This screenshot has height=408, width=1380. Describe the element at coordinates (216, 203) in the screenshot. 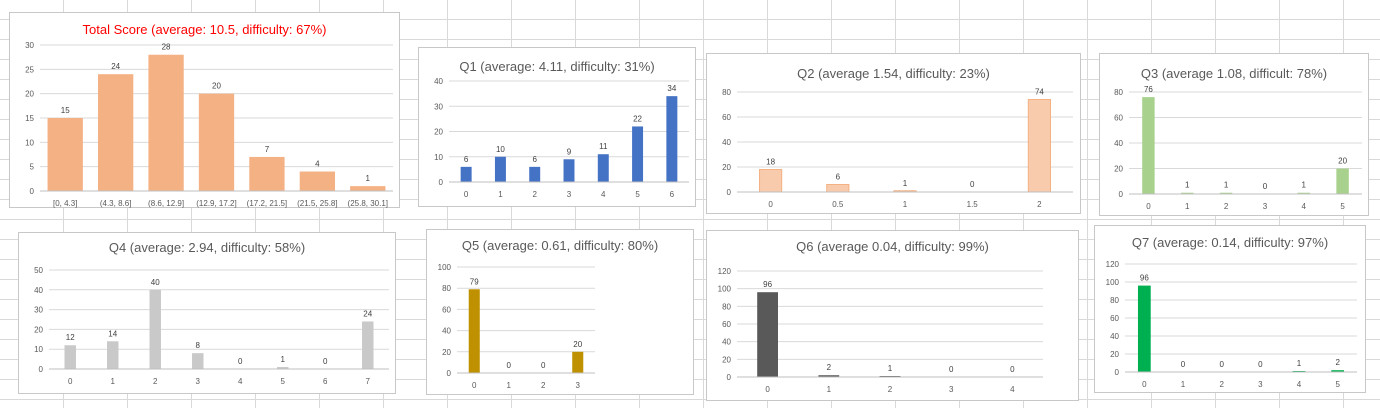

I see `x-tick-label: (12.9, 17.2]` at that location.